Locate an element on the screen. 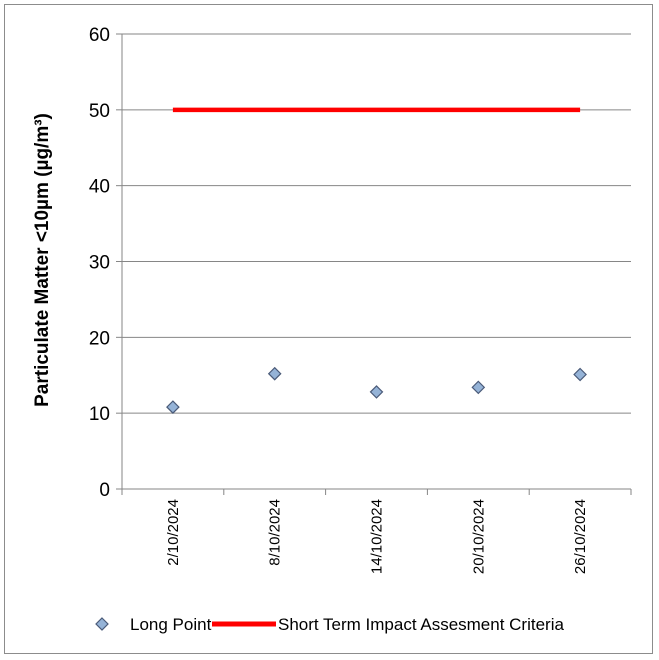 This screenshot has width=659, height=660. legend-label-long-point: Long Point is located at coordinates (171, 624).